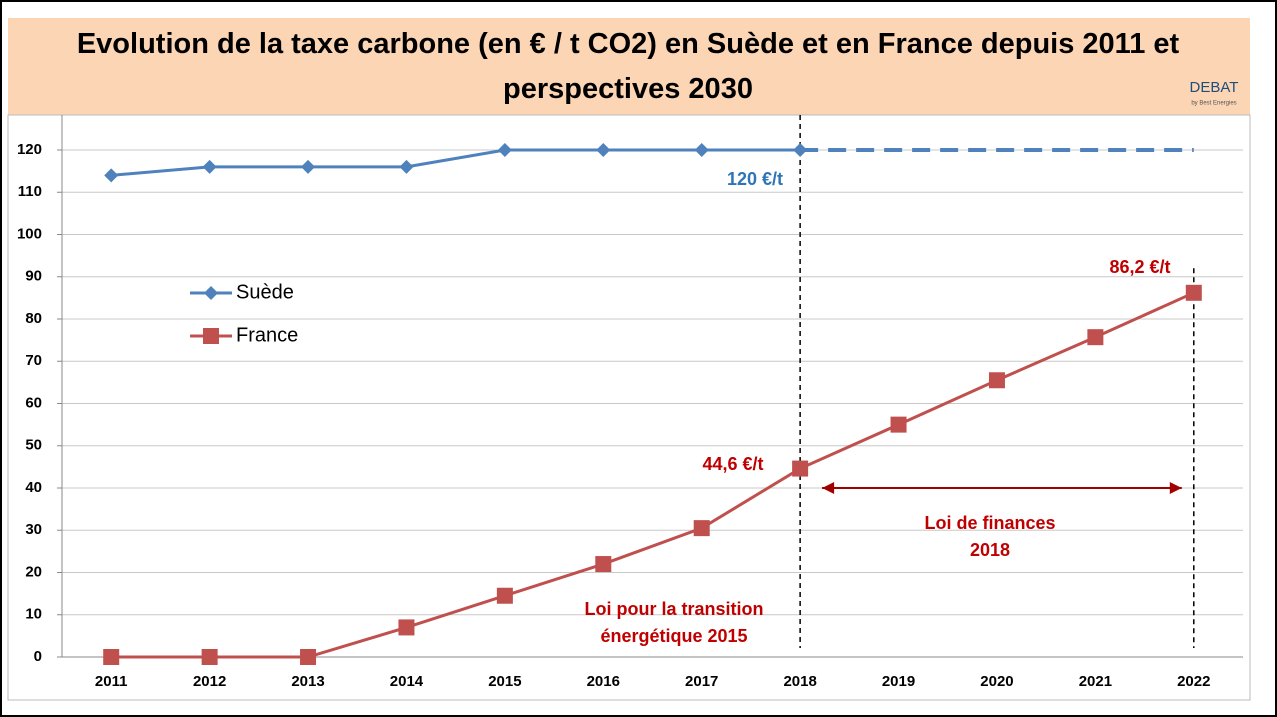 The width and height of the screenshot is (1277, 717). I want to click on x-tick-label: 2020, so click(996, 681).